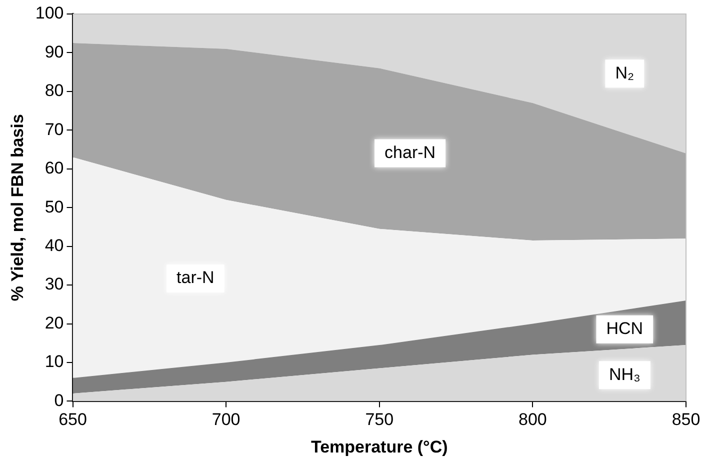  What do you see at coordinates (49, 13) in the screenshot?
I see `y-tick-label: 100` at bounding box center [49, 13].